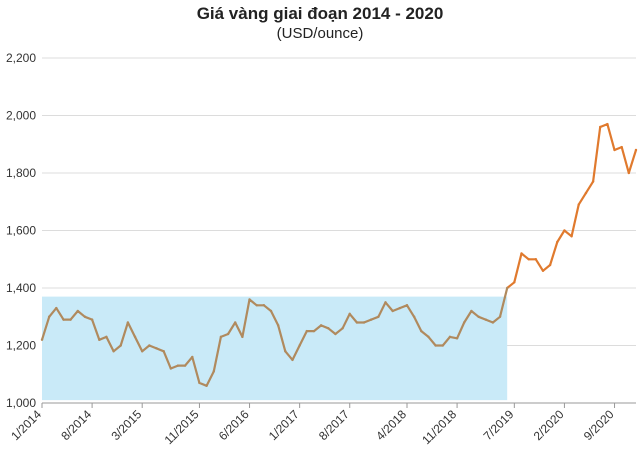 Image resolution: width=640 pixels, height=457 pixels. What do you see at coordinates (182, 427) in the screenshot?
I see `x-tick-label: 11/2015` at bounding box center [182, 427].